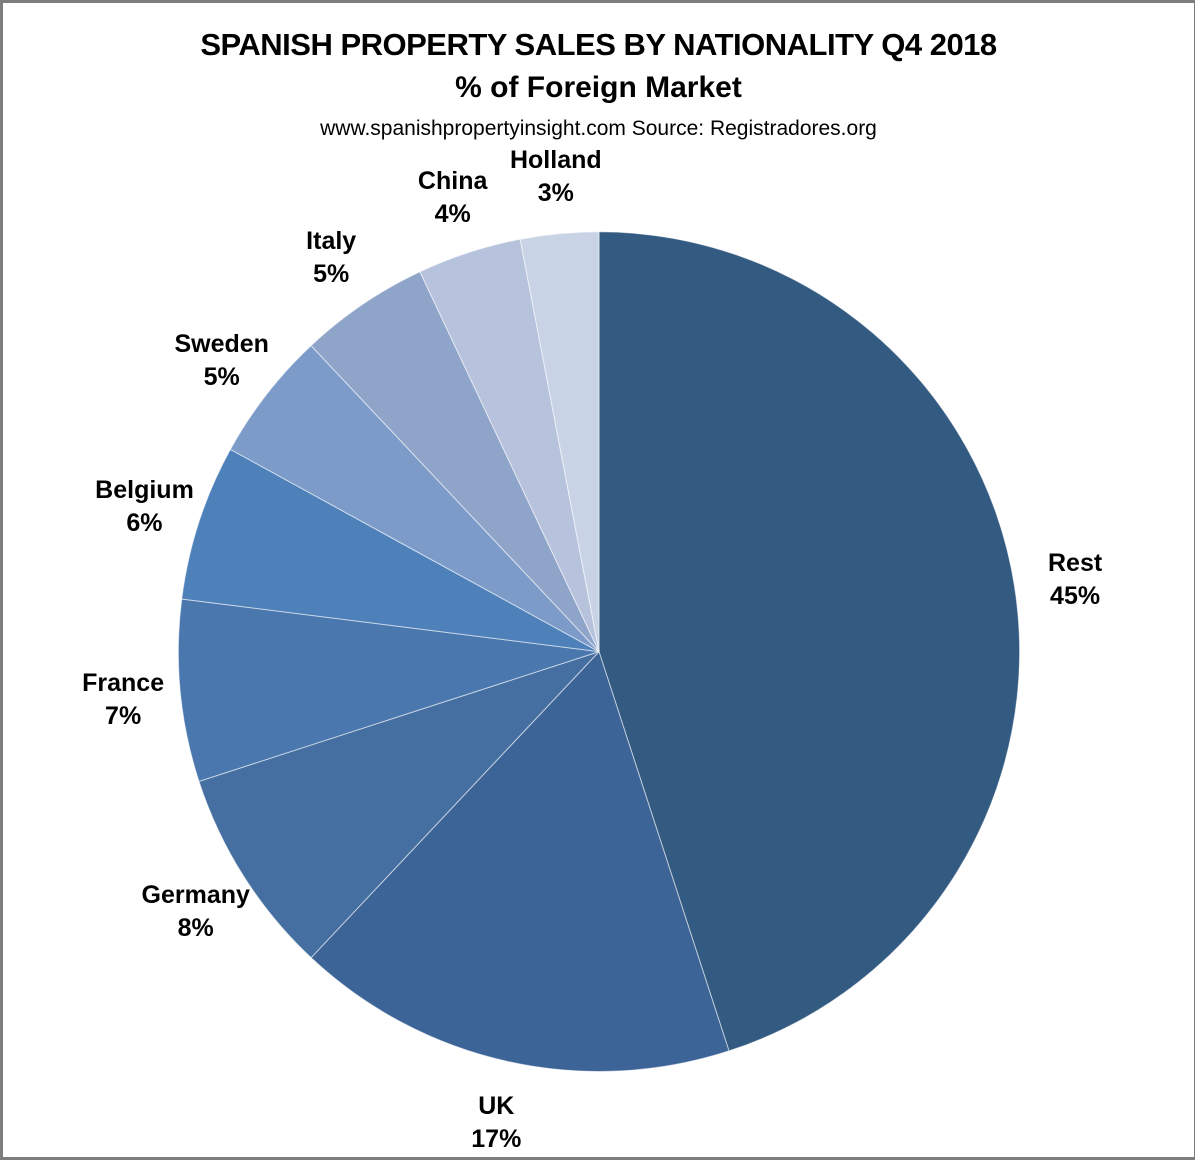  I want to click on slice-label-uk: UK 17%, so click(496, 1123).